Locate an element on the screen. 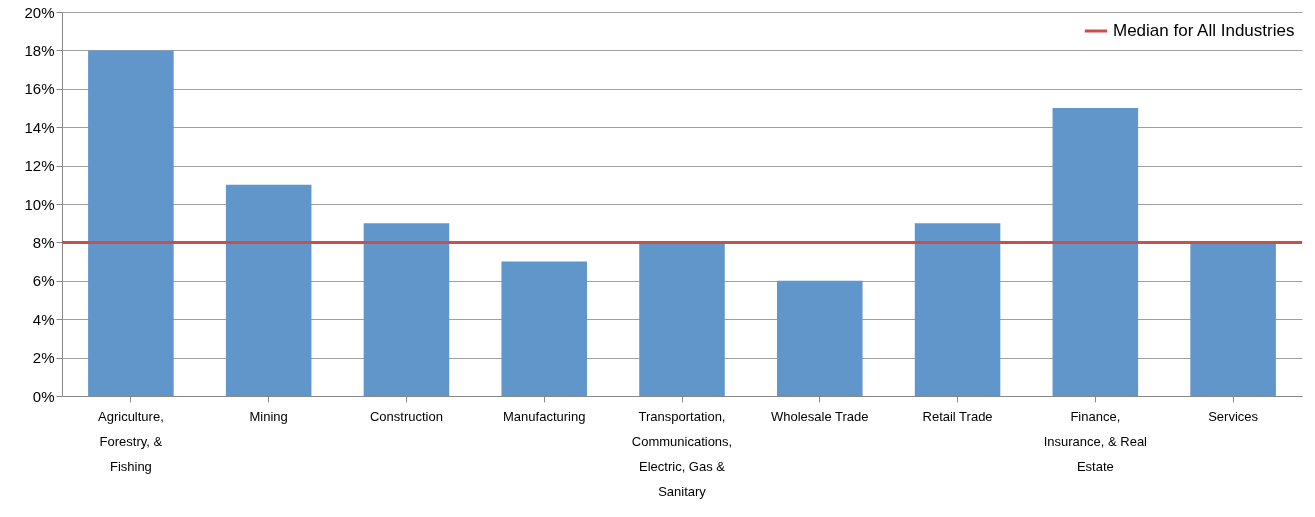 Image resolution: width=1315 pixels, height=517 pixels. x-tick-label: Transportation, Communications, Electric, Gas & Sanitary is located at coordinates (682, 453).